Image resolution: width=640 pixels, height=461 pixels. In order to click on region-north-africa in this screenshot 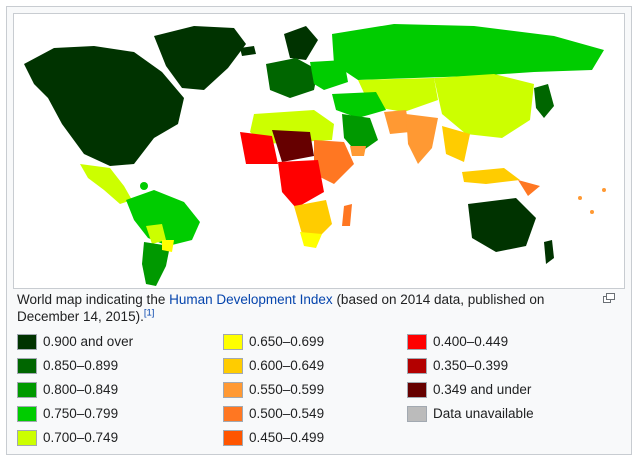, I will do `click(292, 127)`.